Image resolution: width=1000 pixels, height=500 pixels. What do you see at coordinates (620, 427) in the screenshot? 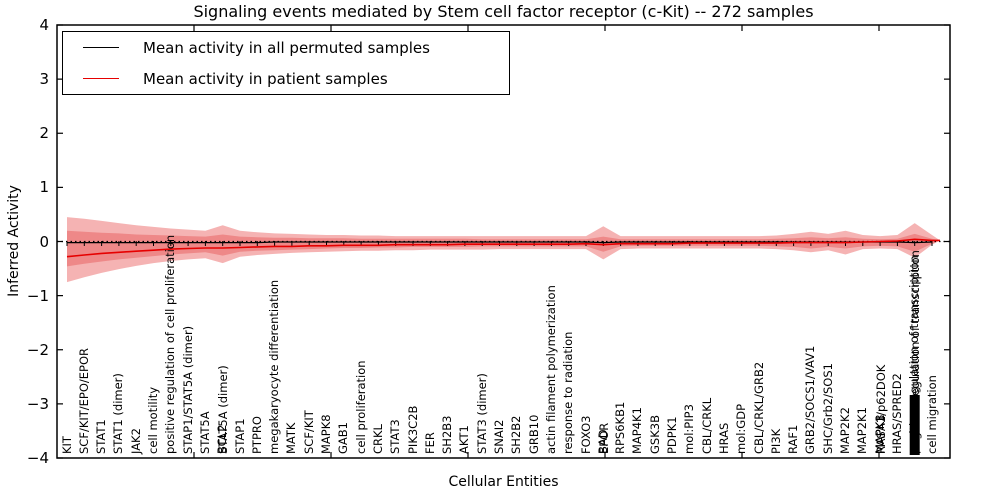
I see `x-tick-label: RPS6KB1` at bounding box center [620, 427].